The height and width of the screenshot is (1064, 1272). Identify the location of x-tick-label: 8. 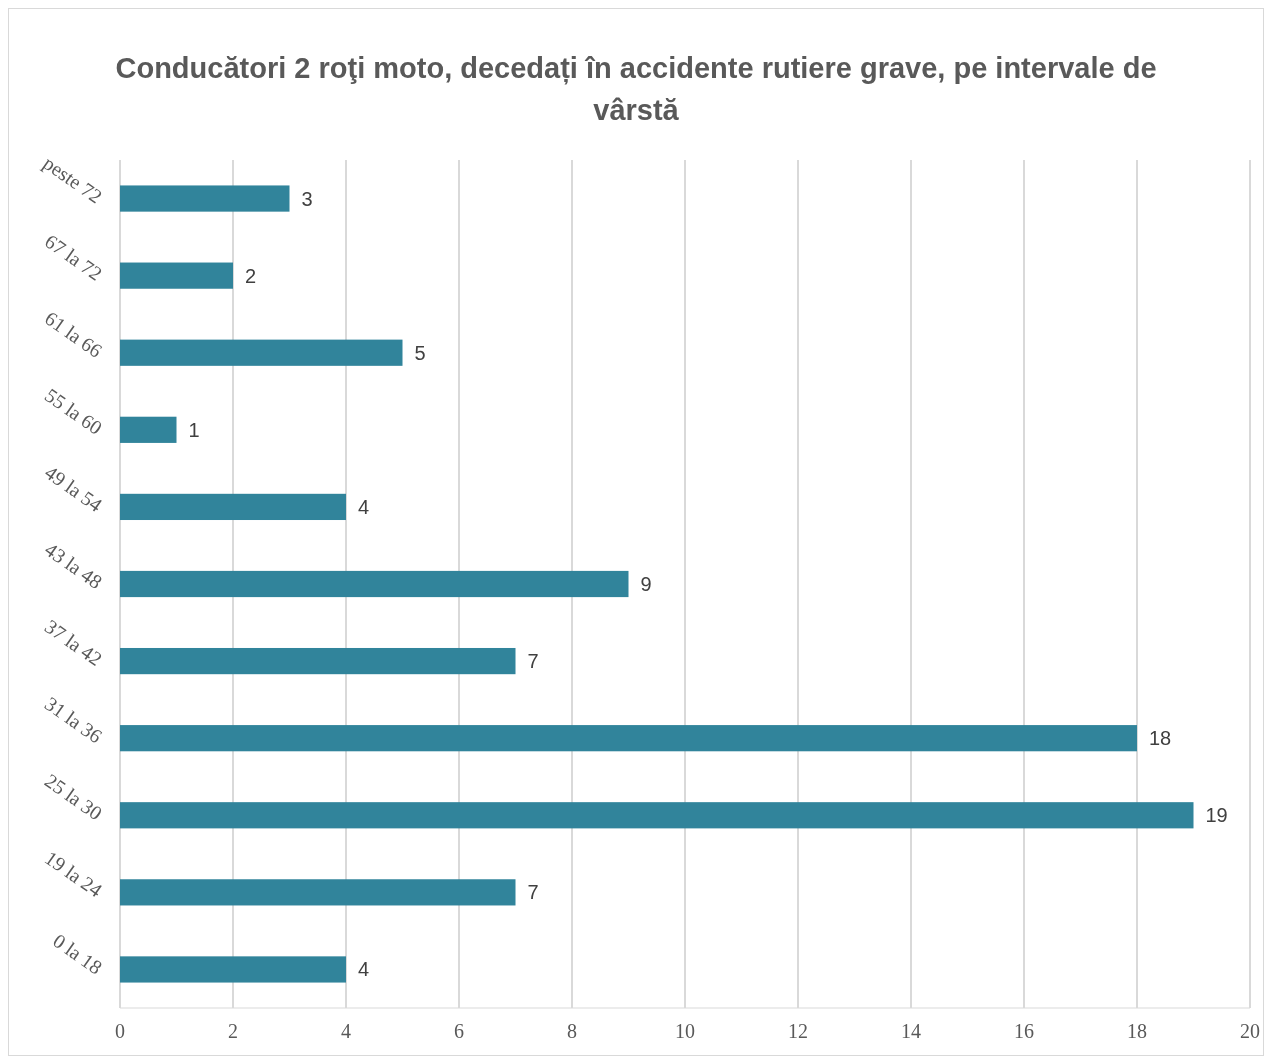
(572, 1031).